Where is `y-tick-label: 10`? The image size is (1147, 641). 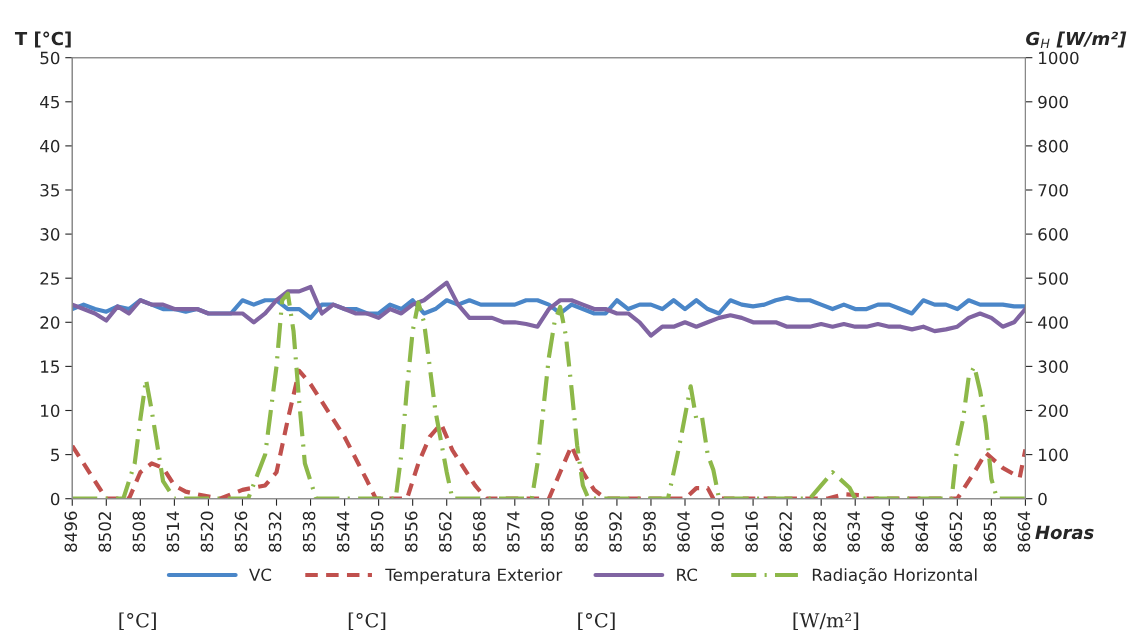 y-tick-label: 10 is located at coordinates (50, 411).